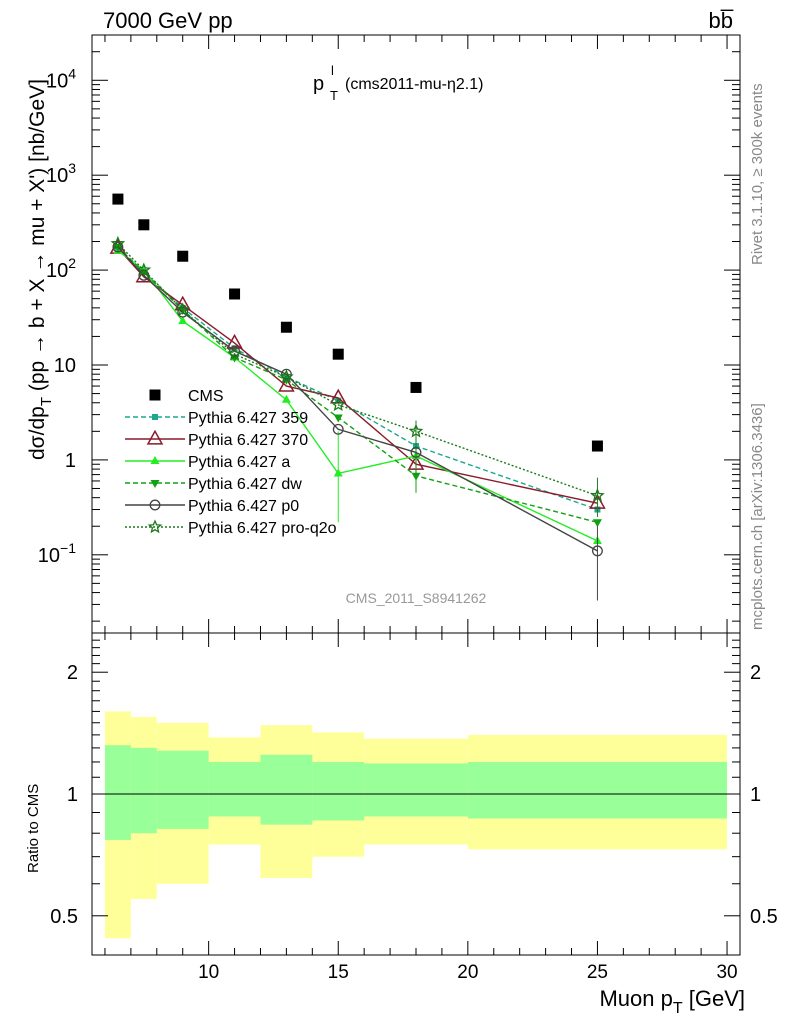 The height and width of the screenshot is (1024, 786). I want to click on legend-item: Pythia 6.427 a, so click(207, 462).